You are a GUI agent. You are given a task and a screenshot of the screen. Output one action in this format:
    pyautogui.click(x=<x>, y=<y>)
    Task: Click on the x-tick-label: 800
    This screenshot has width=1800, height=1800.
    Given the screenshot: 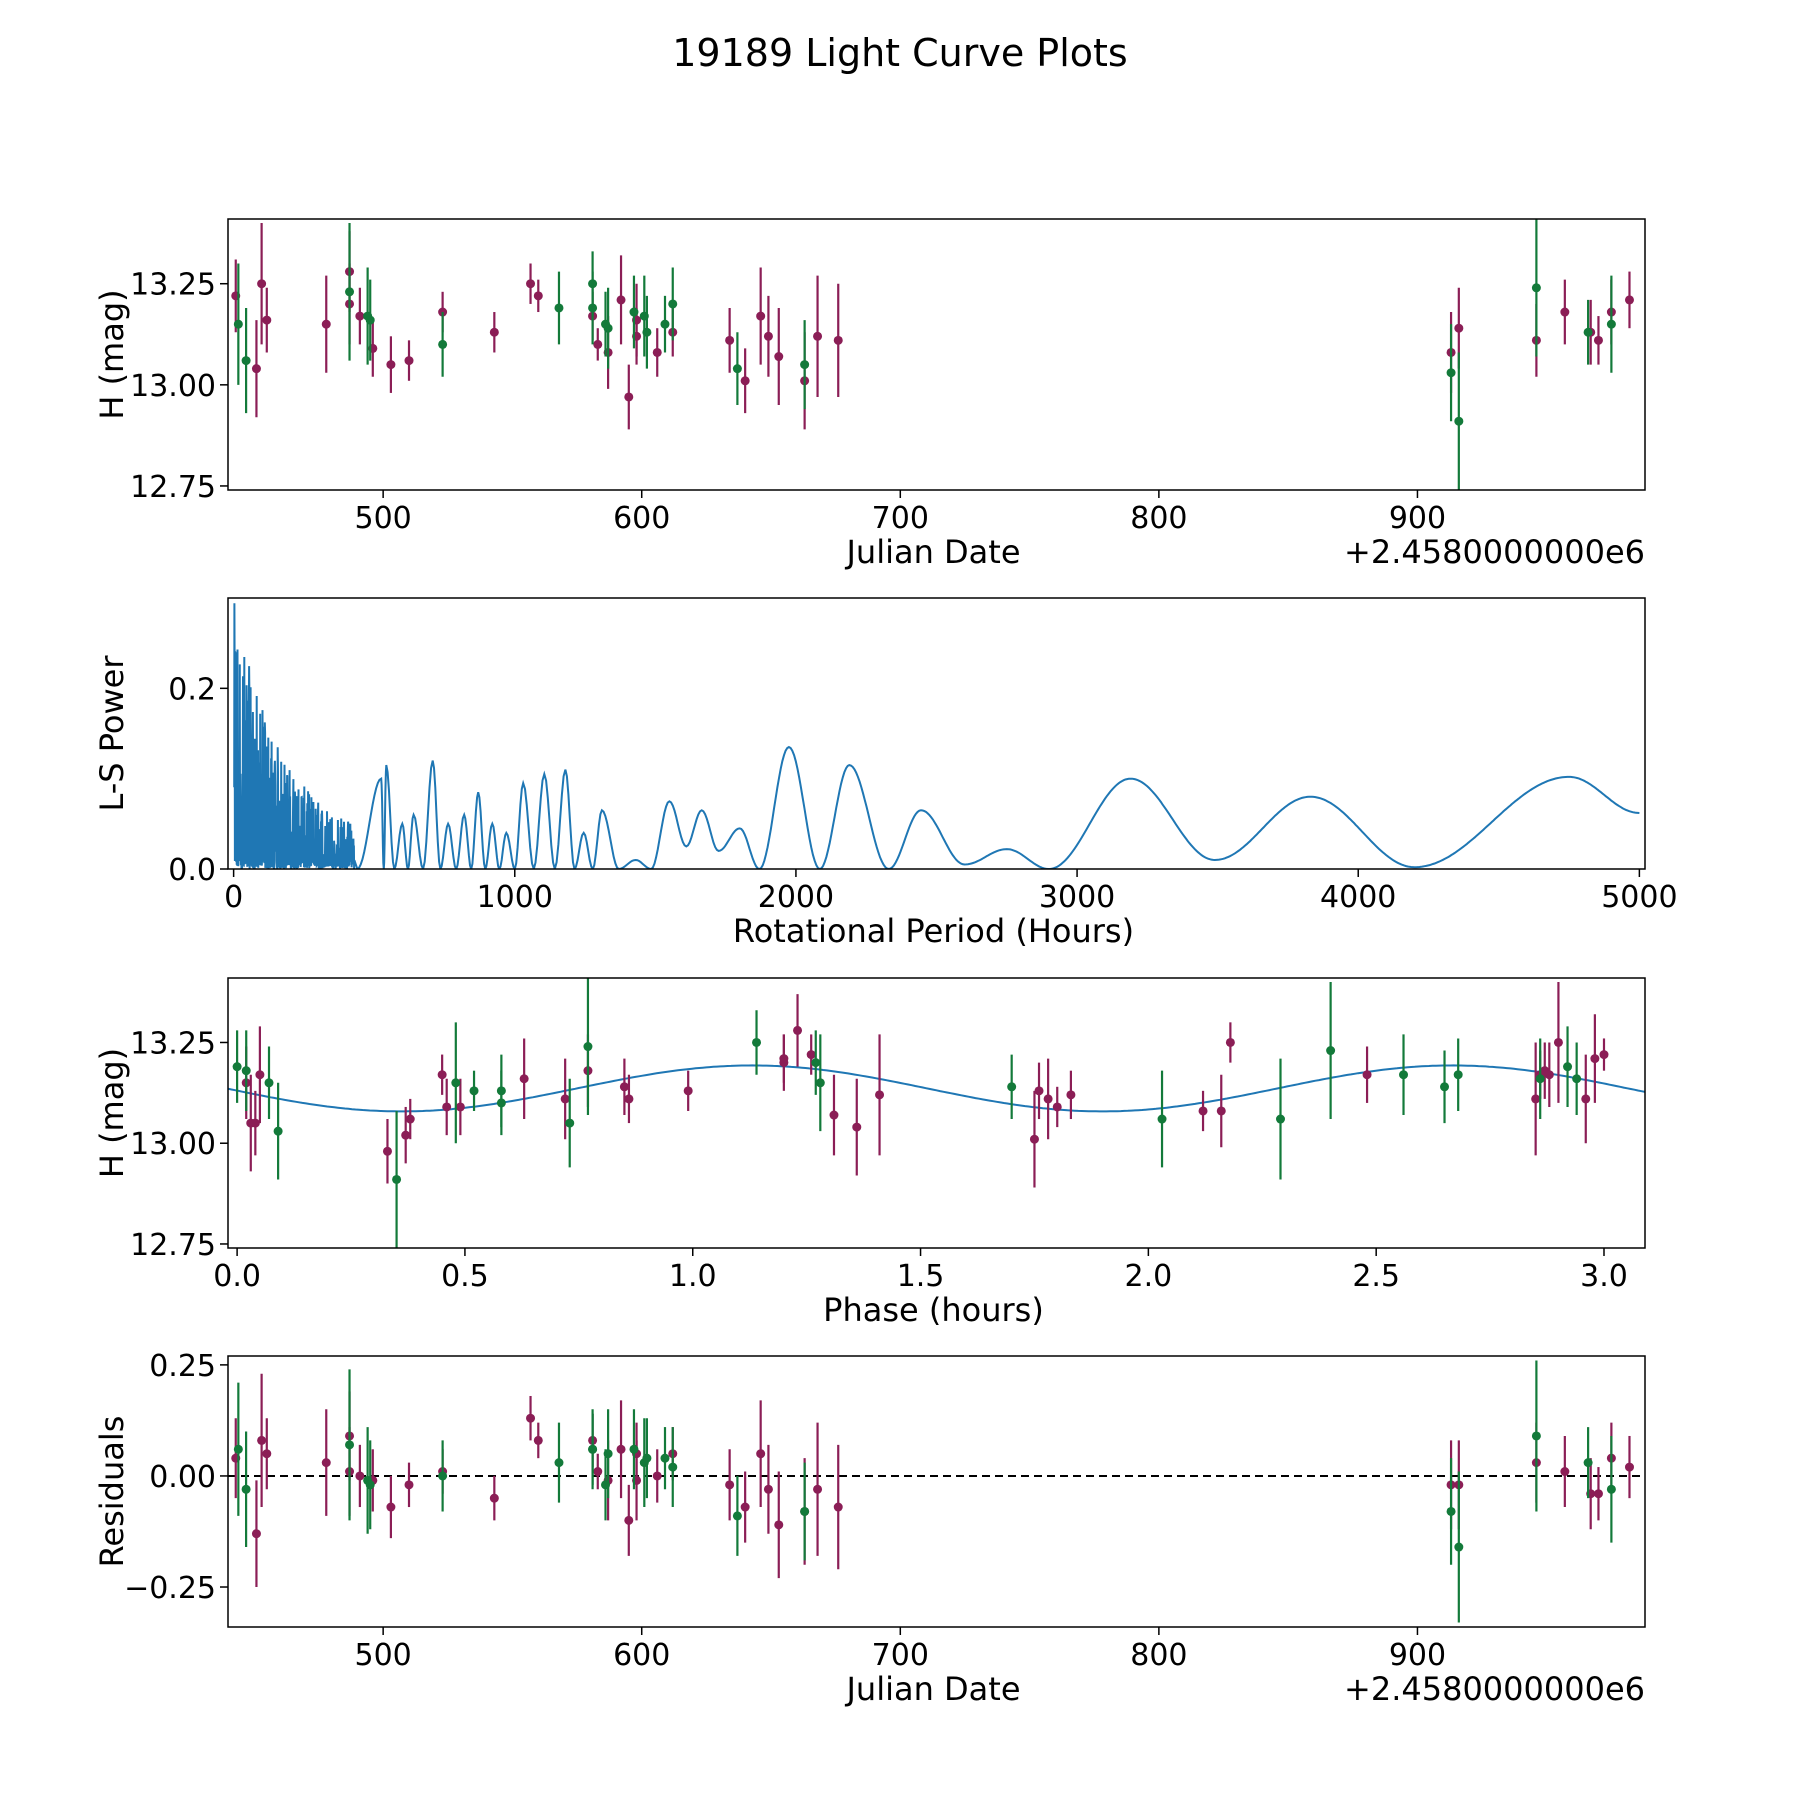 What is the action you would take?
    pyautogui.click(x=1158, y=1655)
    